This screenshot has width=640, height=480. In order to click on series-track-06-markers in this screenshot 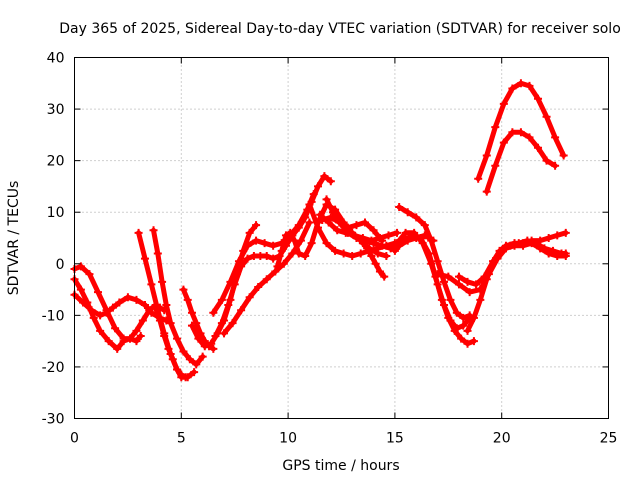, I will do `click(170, 342)`.